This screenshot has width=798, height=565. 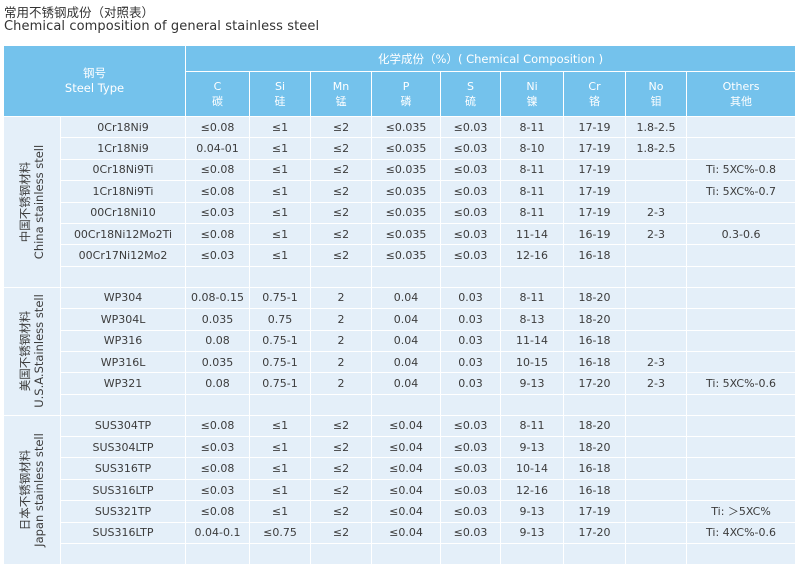 What do you see at coordinates (400, 554) in the screenshot?
I see `spacer-row` at bounding box center [400, 554].